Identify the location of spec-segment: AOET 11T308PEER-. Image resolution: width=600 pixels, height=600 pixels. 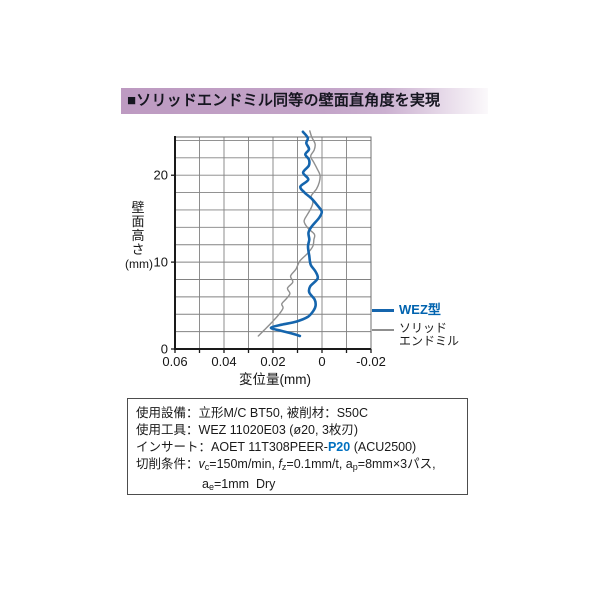
(269, 447).